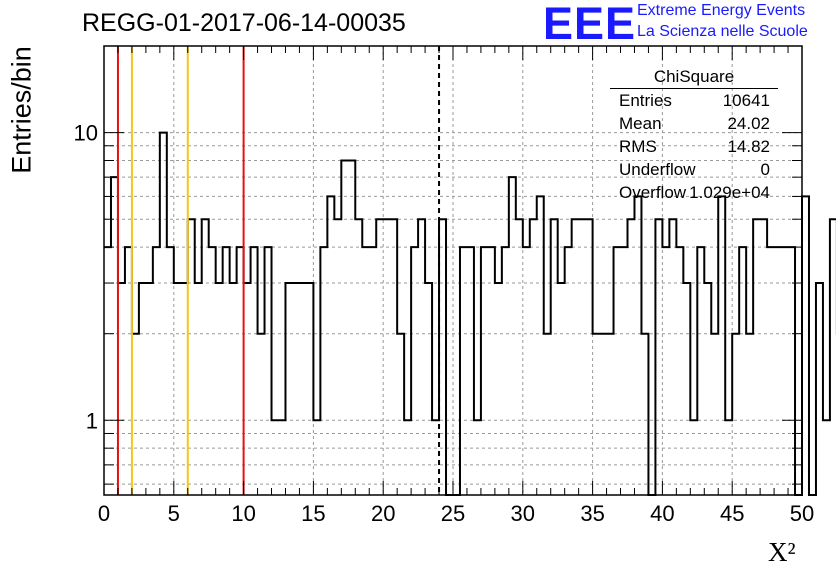 The image size is (836, 572). I want to click on x-tick-label: 35, so click(592, 513).